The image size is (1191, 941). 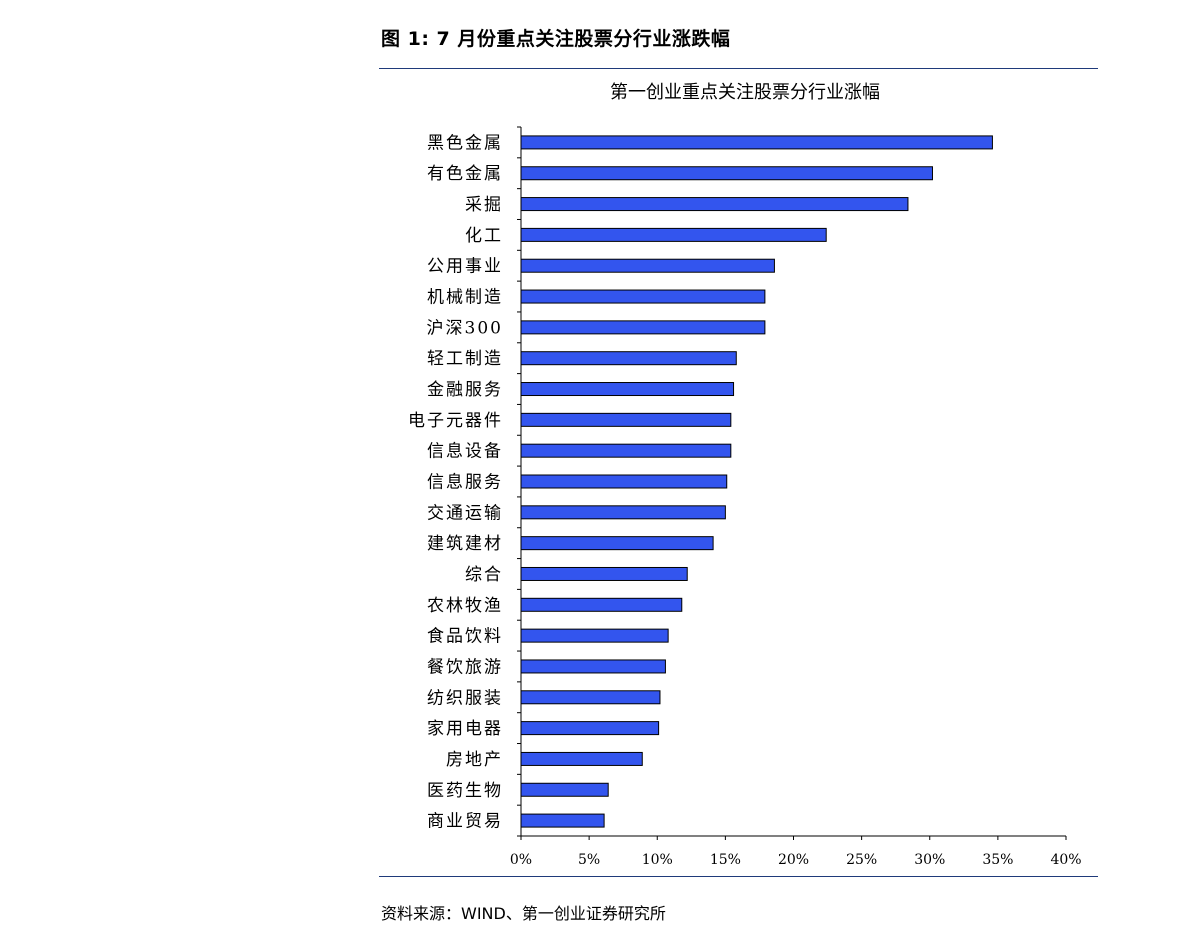 I want to click on category-label: 餐饮旅游, so click(x=465, y=667).